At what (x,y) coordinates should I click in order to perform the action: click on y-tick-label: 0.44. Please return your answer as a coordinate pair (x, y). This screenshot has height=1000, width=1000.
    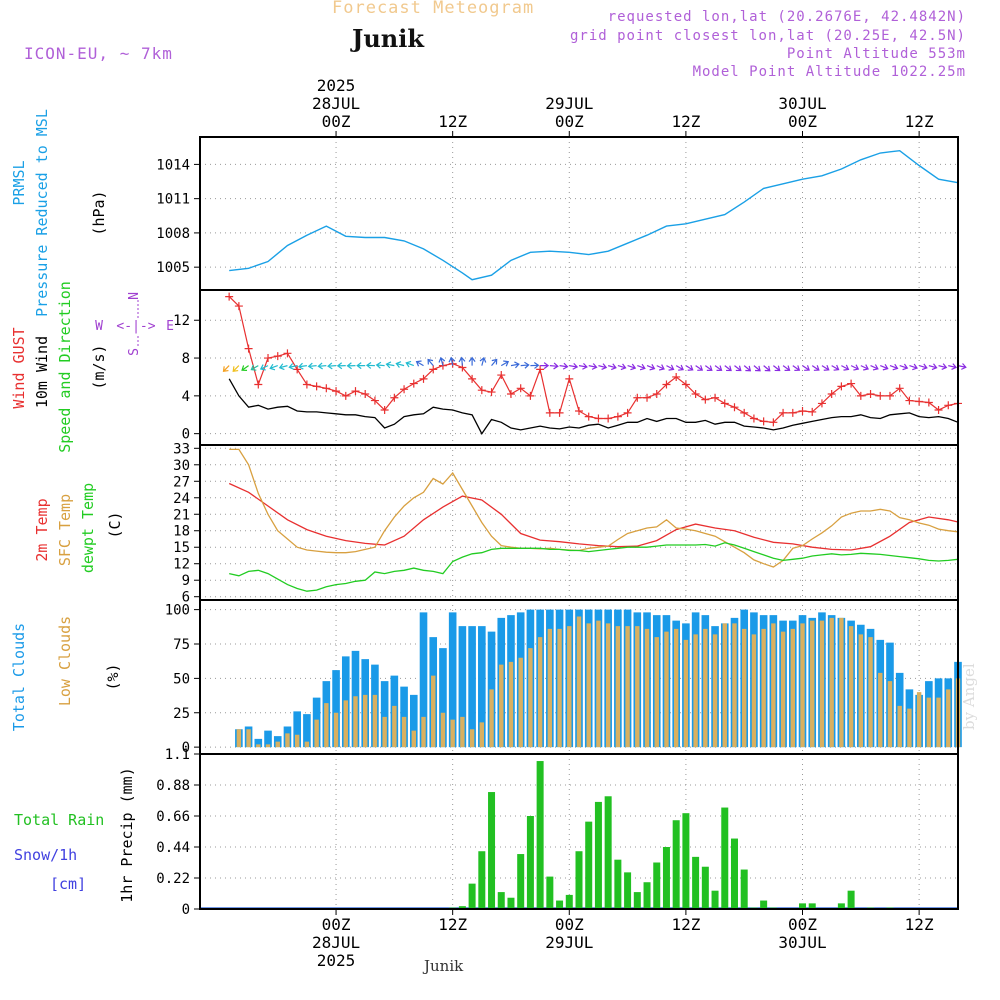
    Looking at the image, I should click on (173, 848).